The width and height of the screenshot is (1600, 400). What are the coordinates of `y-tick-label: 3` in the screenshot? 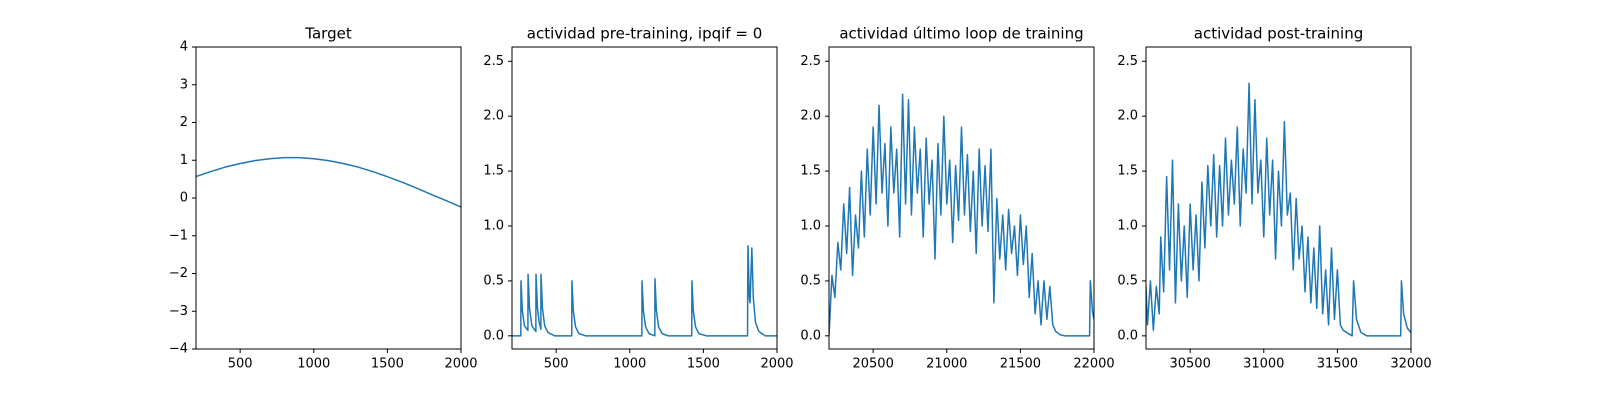 It's located at (184, 84).